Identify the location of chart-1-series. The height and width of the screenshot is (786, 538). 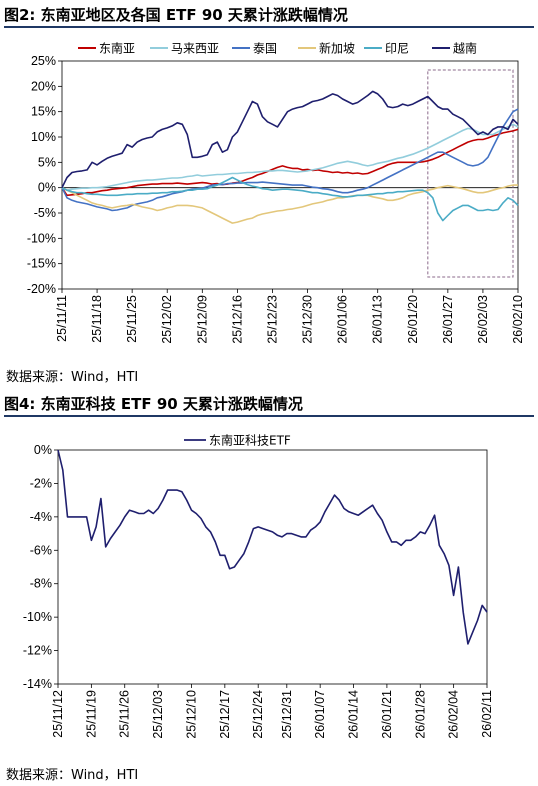
(290, 157).